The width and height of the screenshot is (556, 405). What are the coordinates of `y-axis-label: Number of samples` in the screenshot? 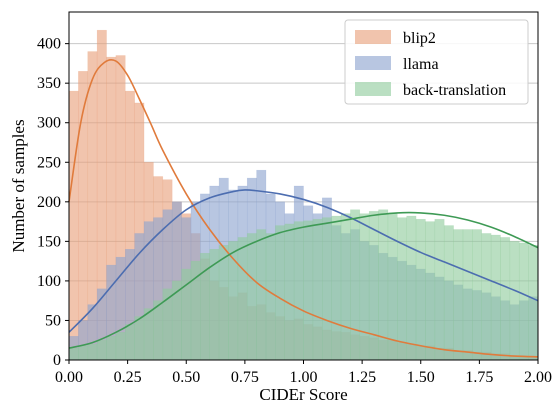 It's located at (18, 185).